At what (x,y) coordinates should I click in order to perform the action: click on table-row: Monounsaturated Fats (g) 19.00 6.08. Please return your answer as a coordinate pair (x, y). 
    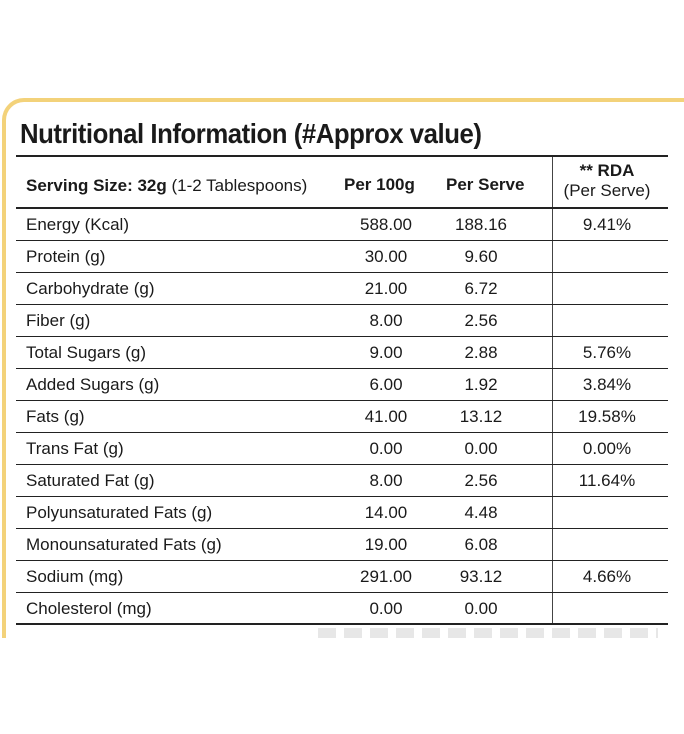
    Looking at the image, I should click on (342, 545).